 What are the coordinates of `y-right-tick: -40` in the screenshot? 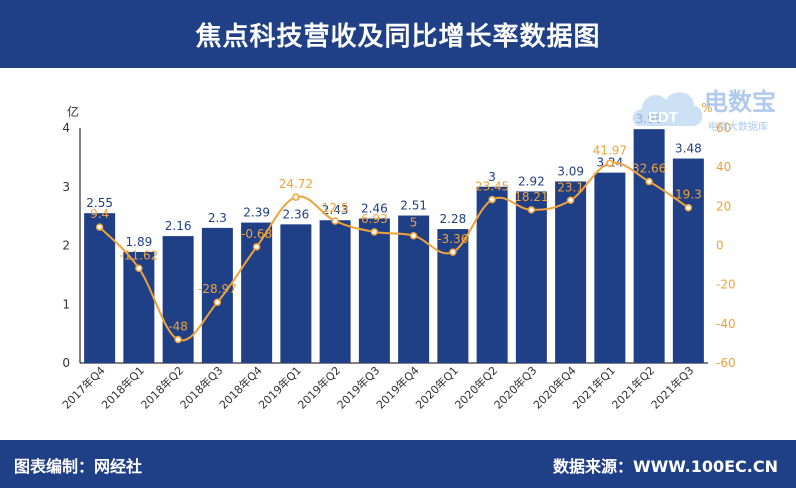 It's located at (726, 324).